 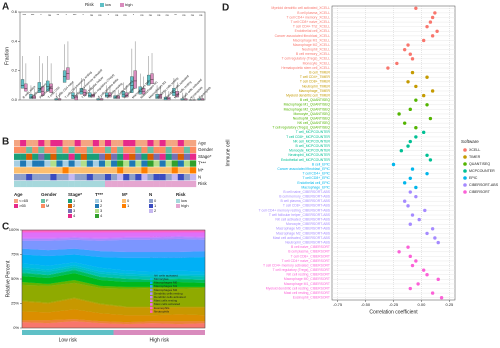 I want to click on y-tick-label: T cell CD8+_TIMER, so click(x=315, y=82).